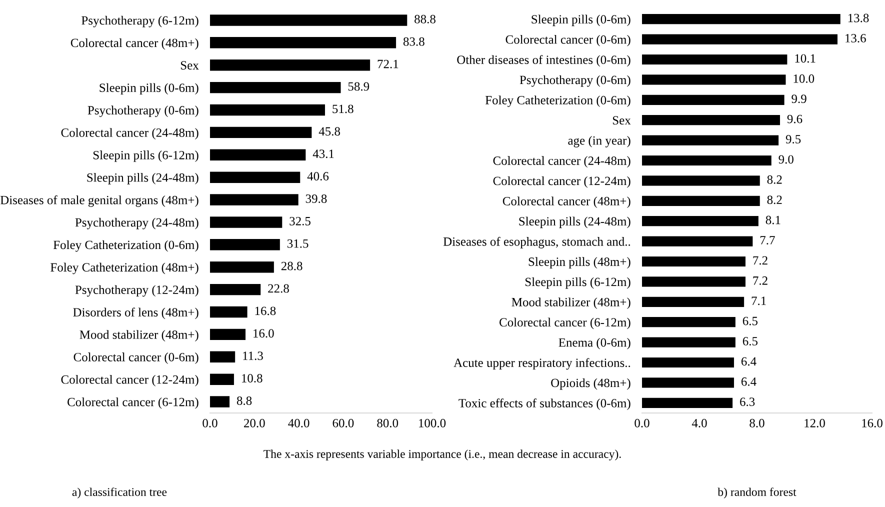 This screenshot has height=507, width=885. What do you see at coordinates (759, 301) in the screenshot?
I see `data-label: 7.1` at bounding box center [759, 301].